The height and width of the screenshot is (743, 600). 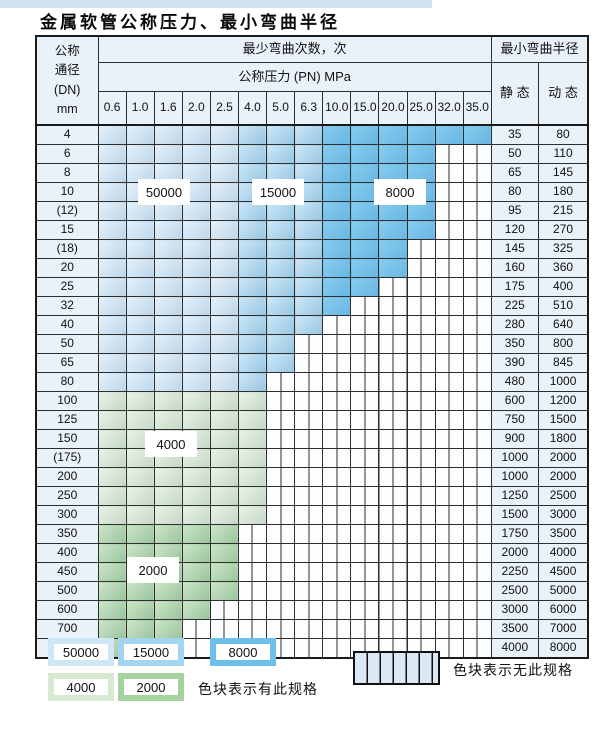 What do you see at coordinates (252, 108) in the screenshot?
I see `pressure-value-header: 4.0` at bounding box center [252, 108].